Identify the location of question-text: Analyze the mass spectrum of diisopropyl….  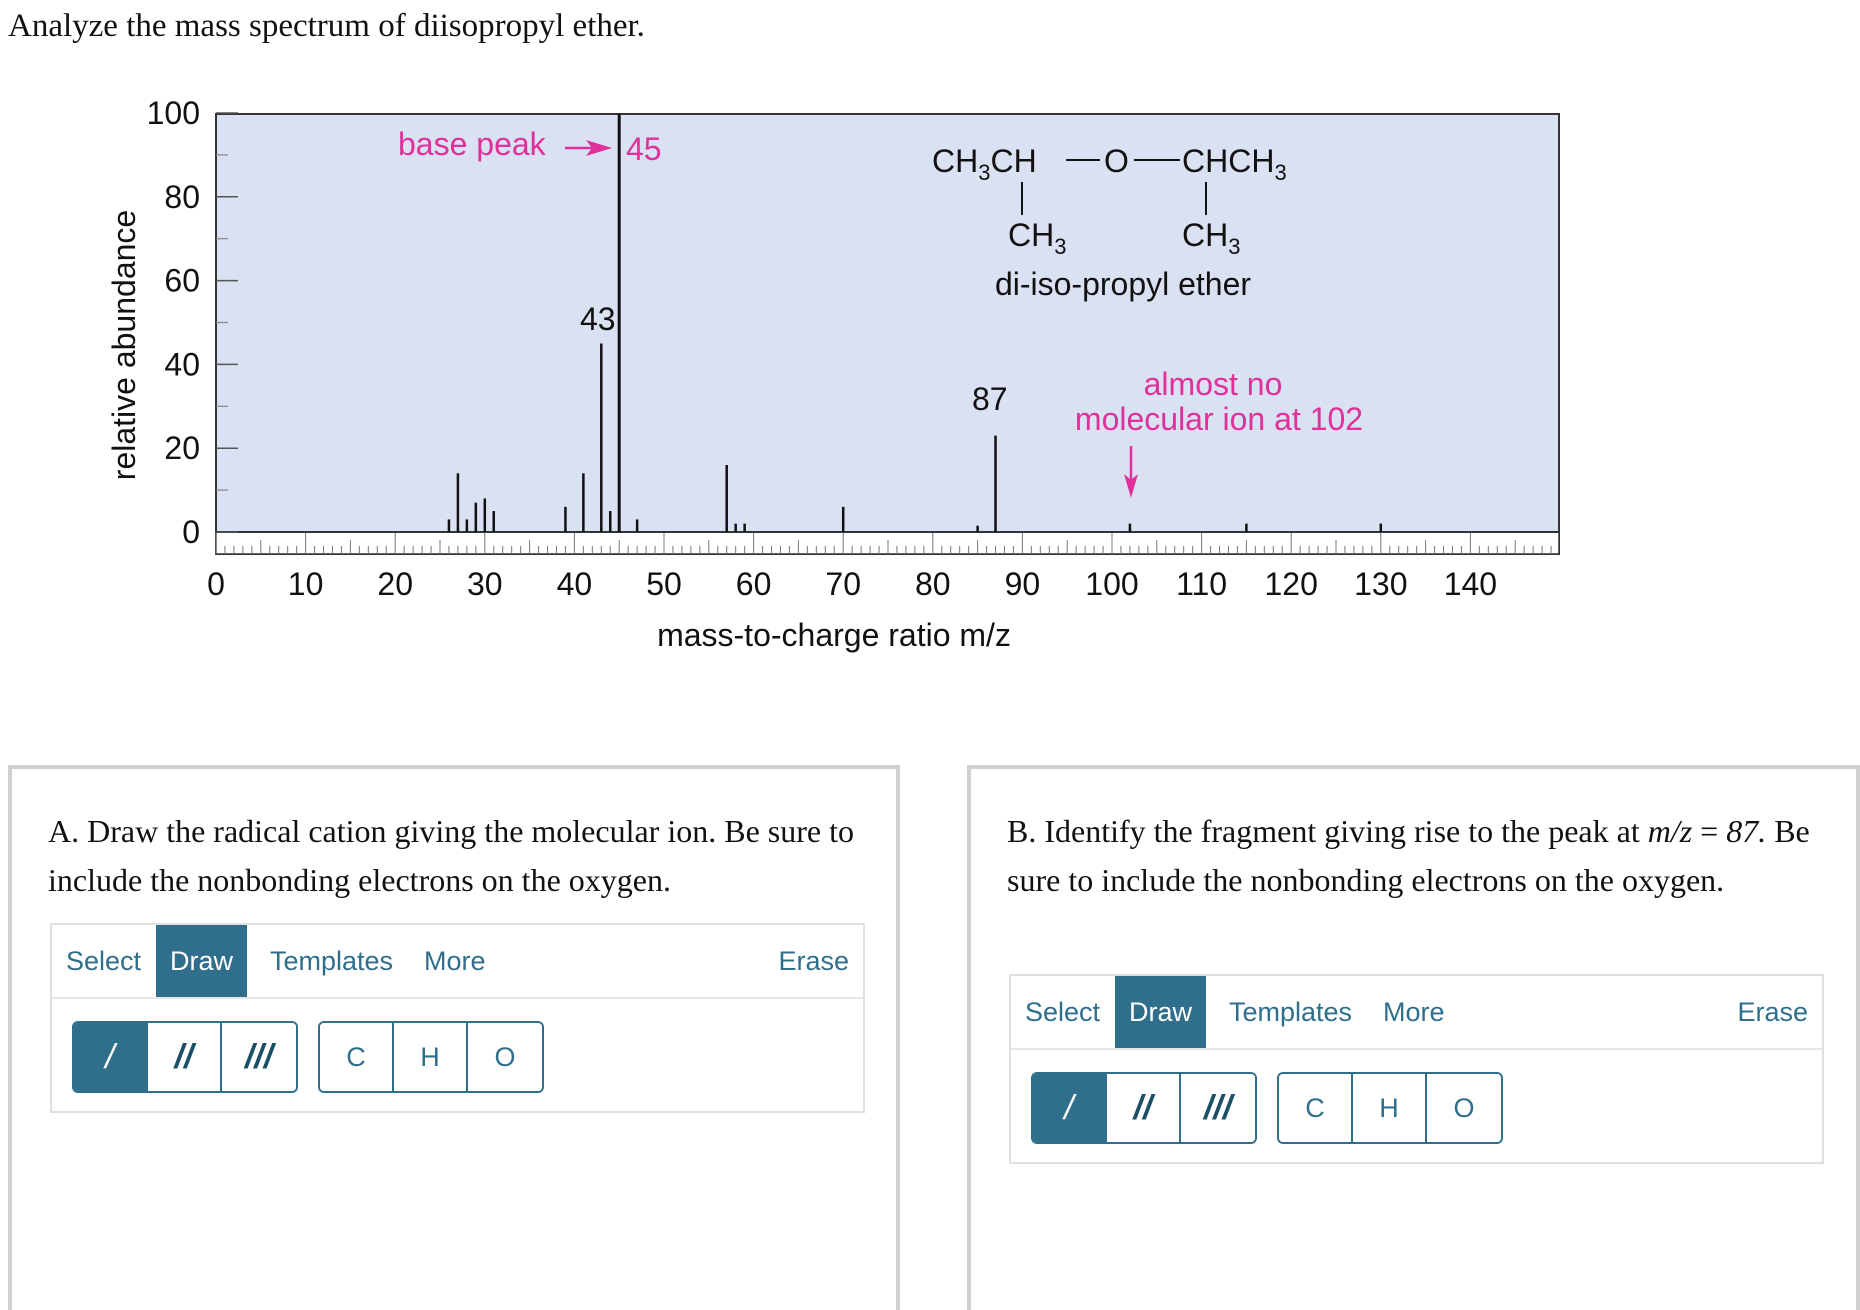
(326, 26).